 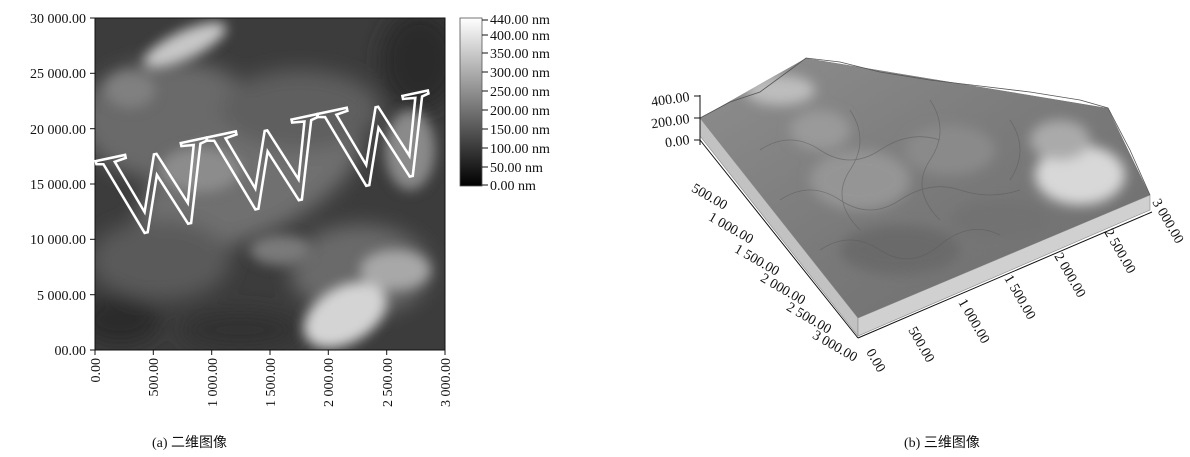 What do you see at coordinates (709, 197) in the screenshot?
I see `left-axis-tick-label: 500.00` at bounding box center [709, 197].